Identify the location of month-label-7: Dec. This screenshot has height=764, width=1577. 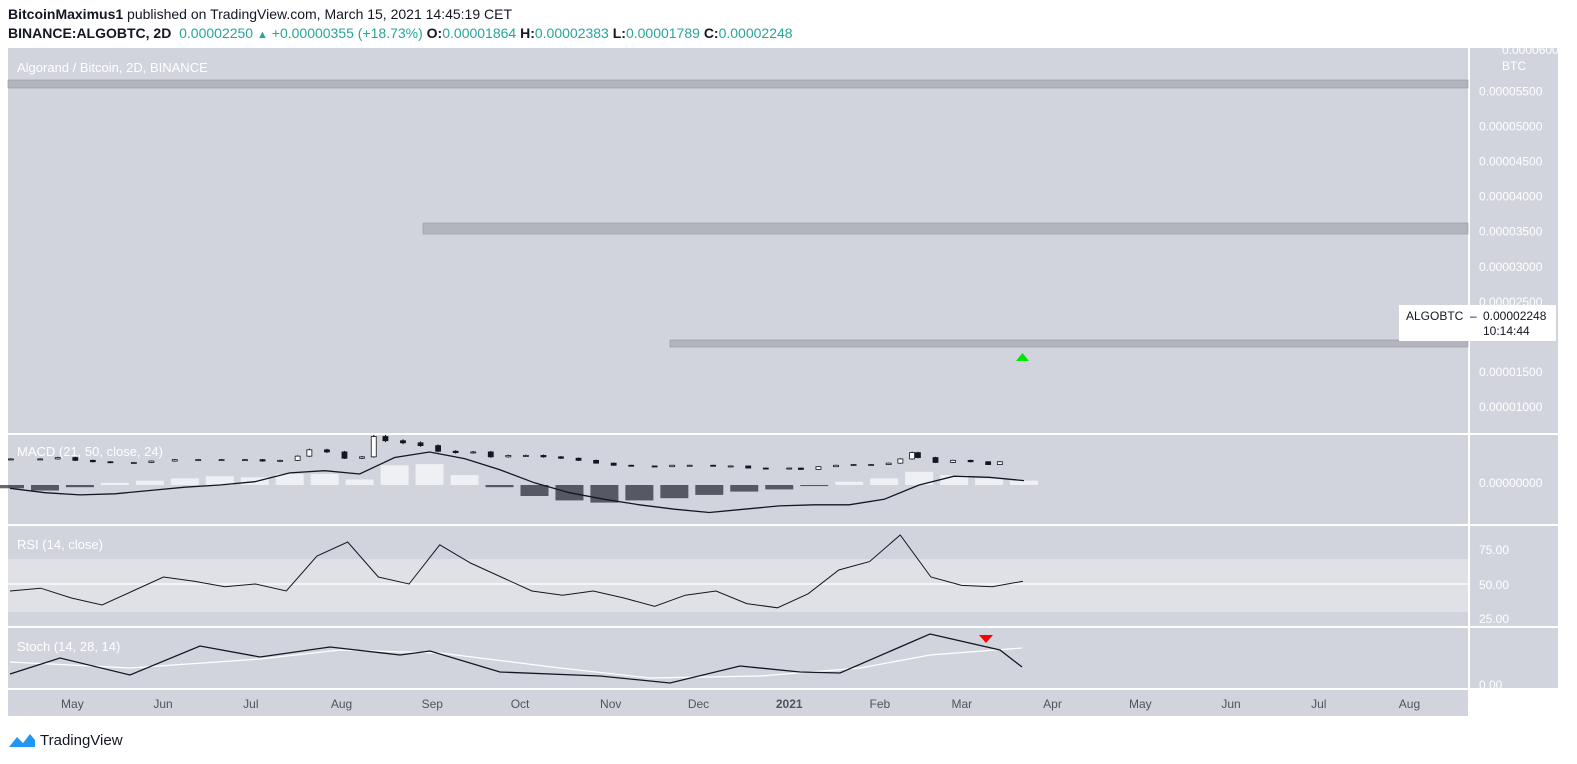
(698, 704).